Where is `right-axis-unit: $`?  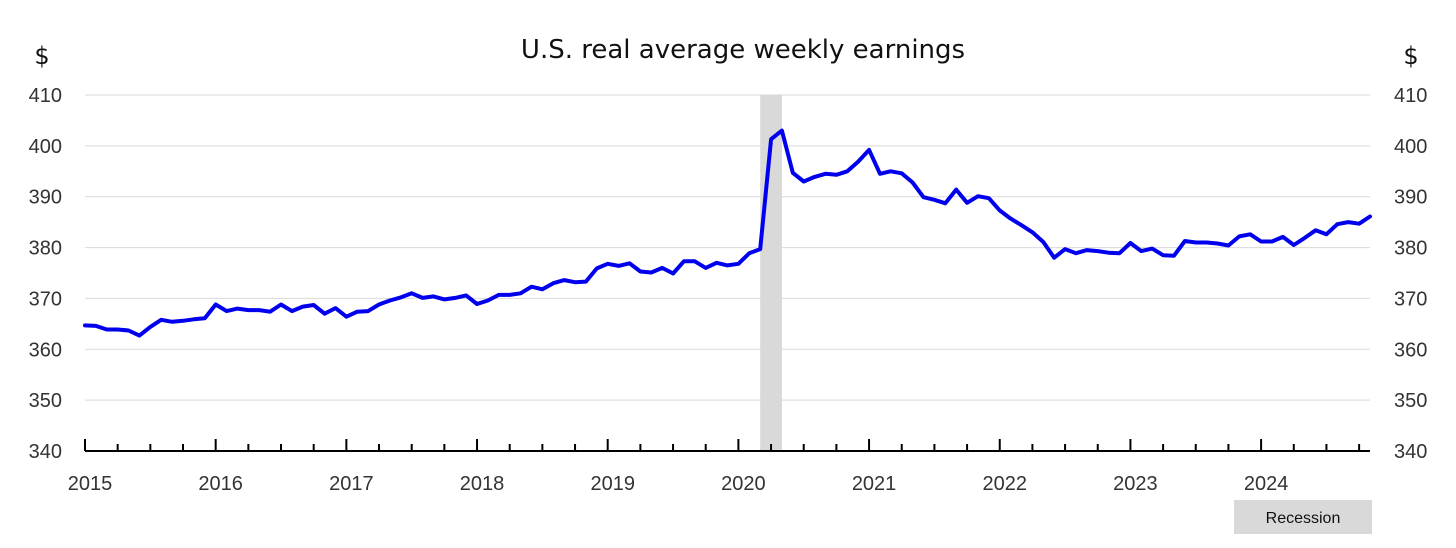
right-axis-unit: $ is located at coordinates (1410, 56).